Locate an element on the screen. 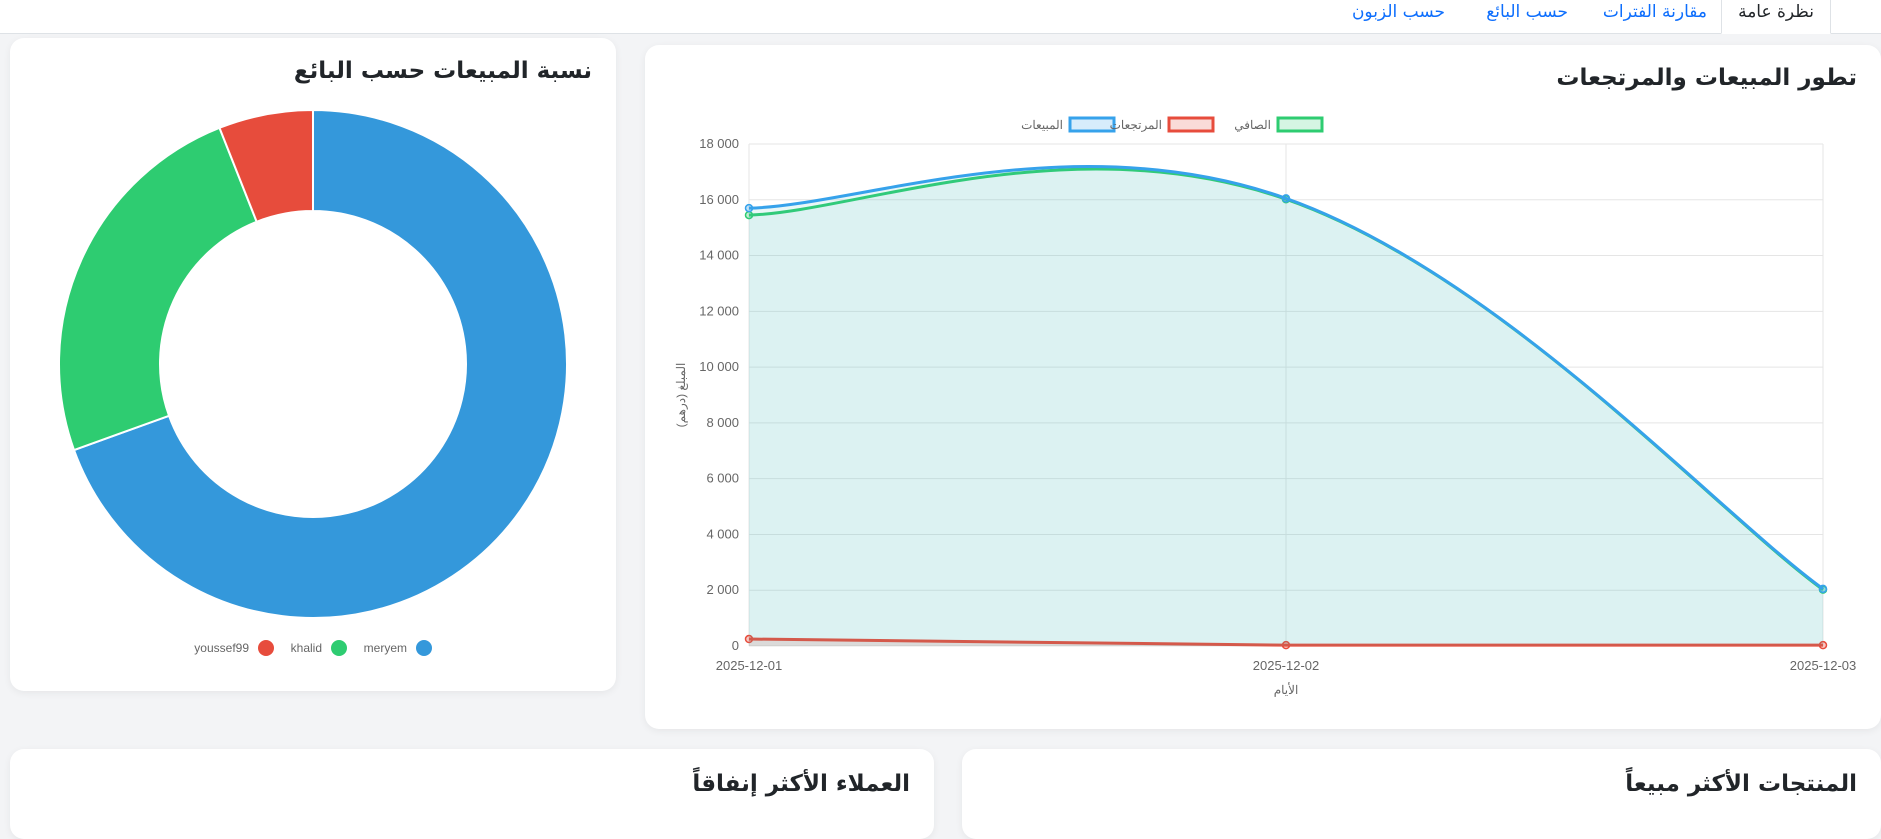  series-line is located at coordinates (1286, 642).